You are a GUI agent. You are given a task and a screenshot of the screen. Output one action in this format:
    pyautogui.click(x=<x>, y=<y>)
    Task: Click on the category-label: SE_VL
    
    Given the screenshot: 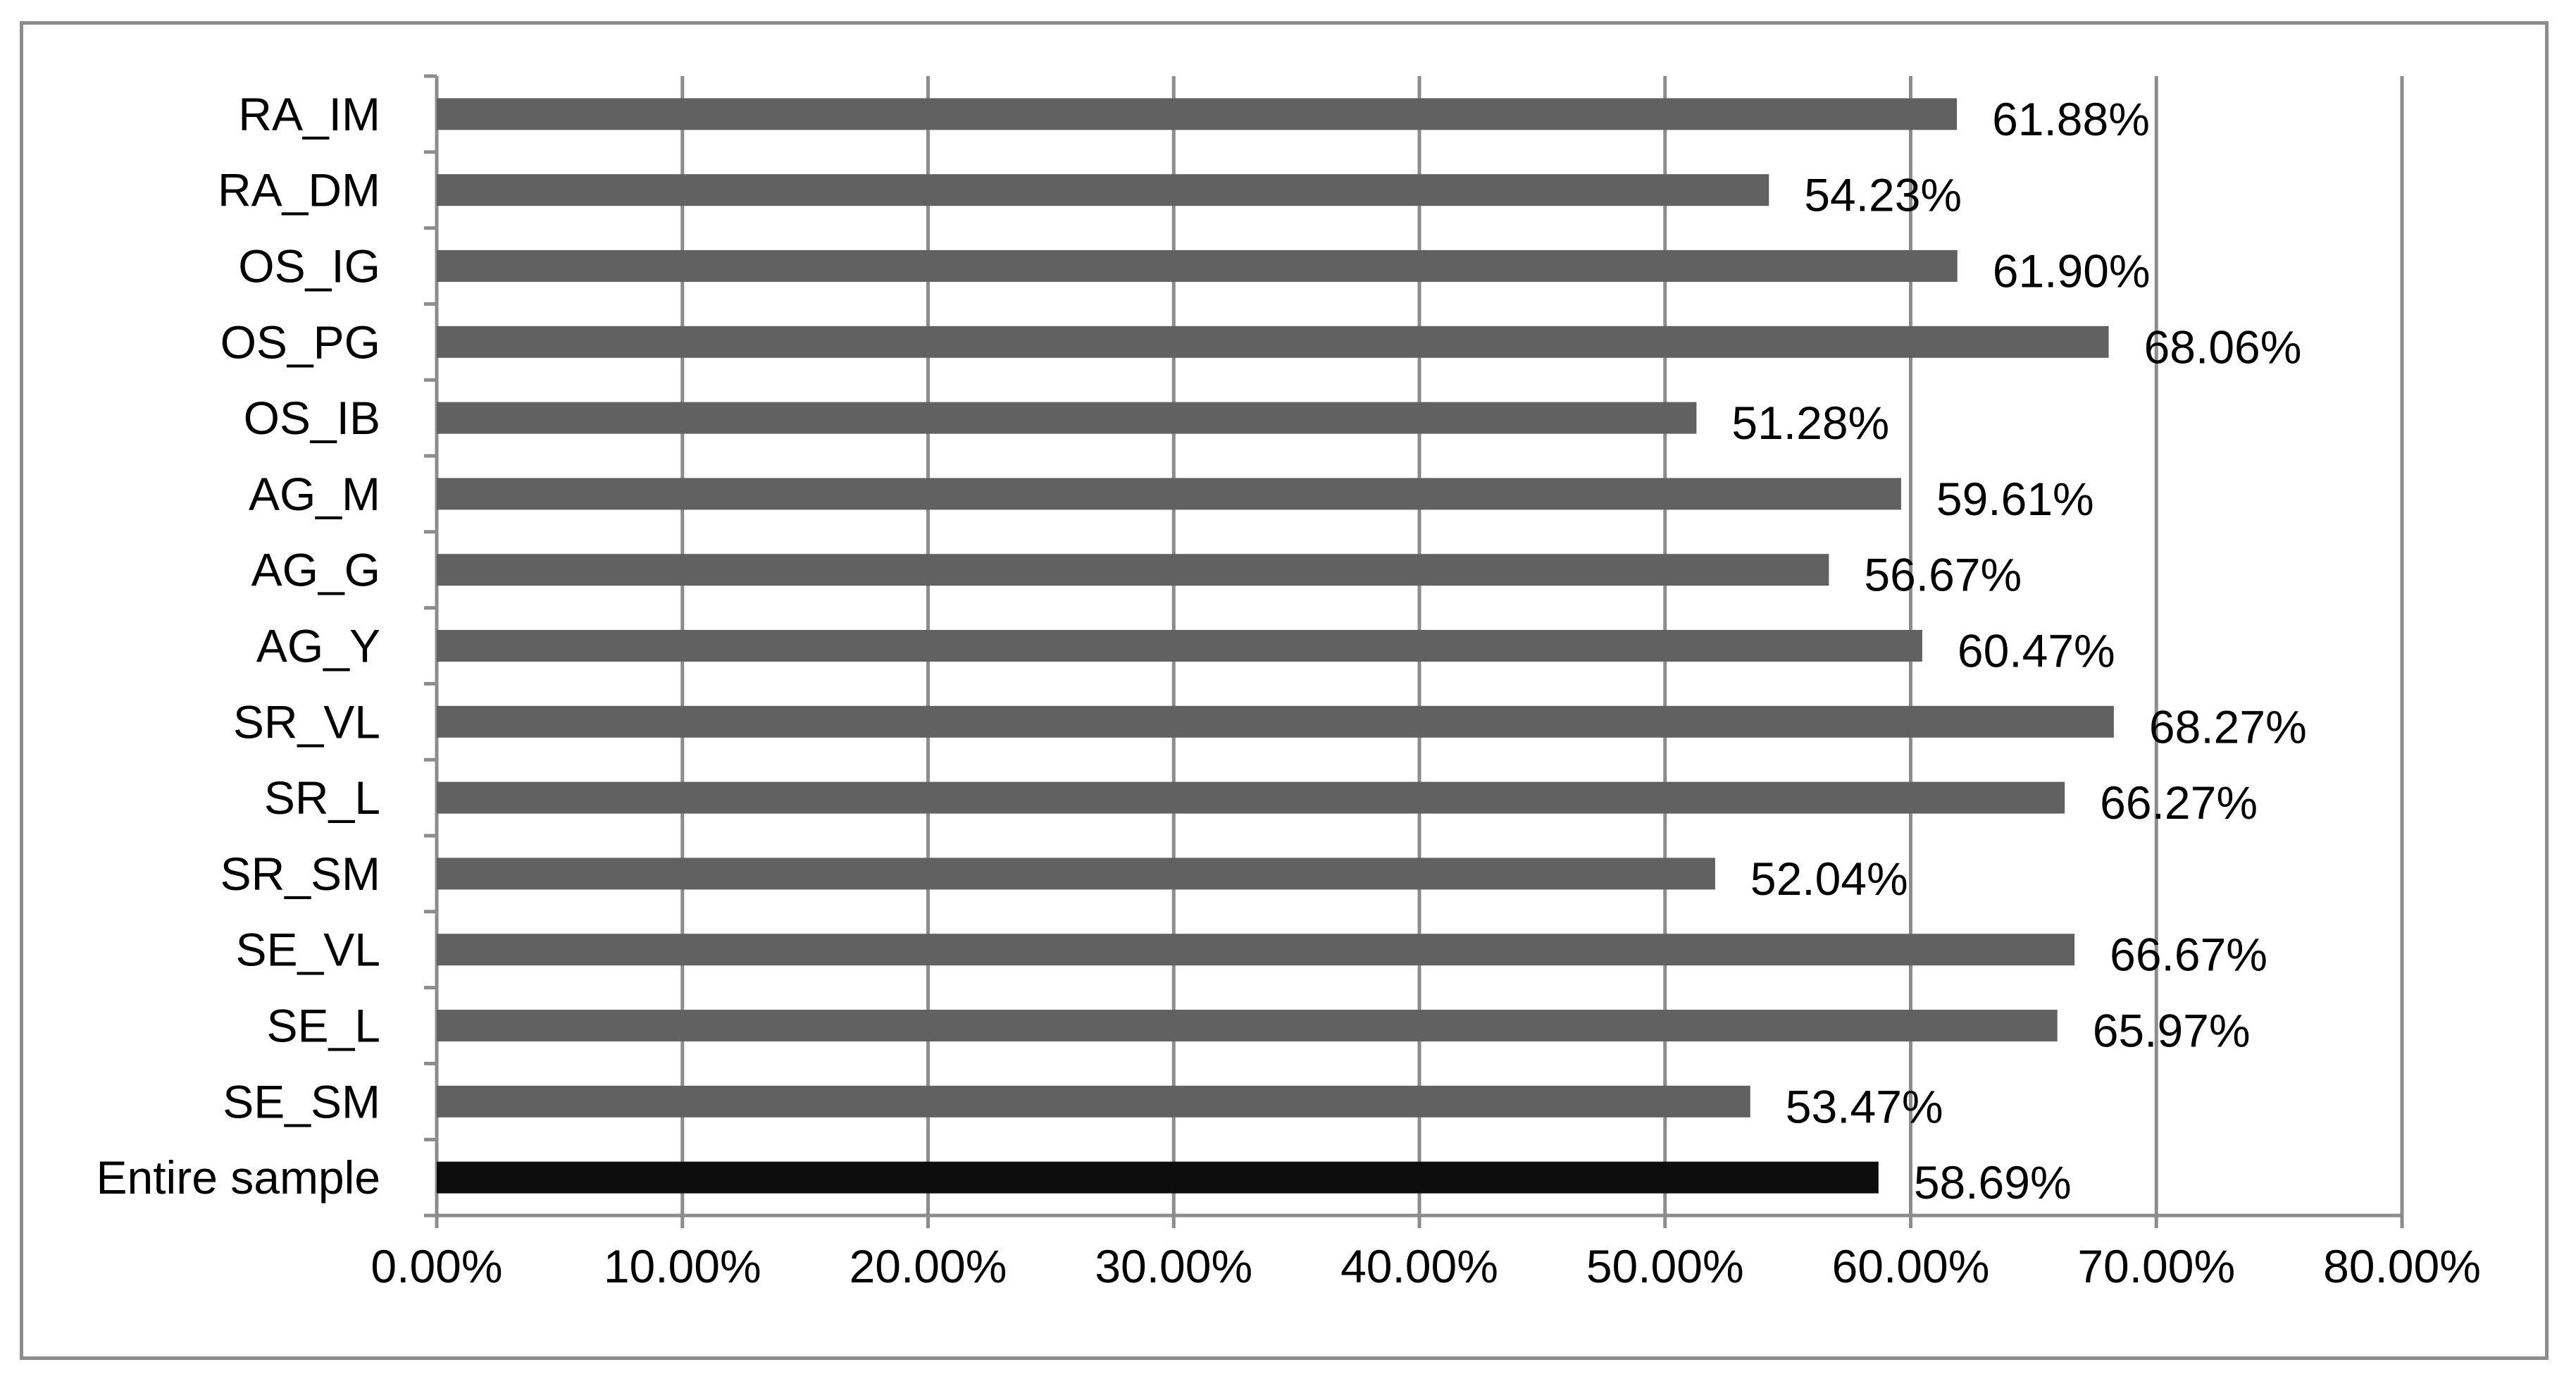 What is the action you would take?
    pyautogui.click(x=308, y=950)
    